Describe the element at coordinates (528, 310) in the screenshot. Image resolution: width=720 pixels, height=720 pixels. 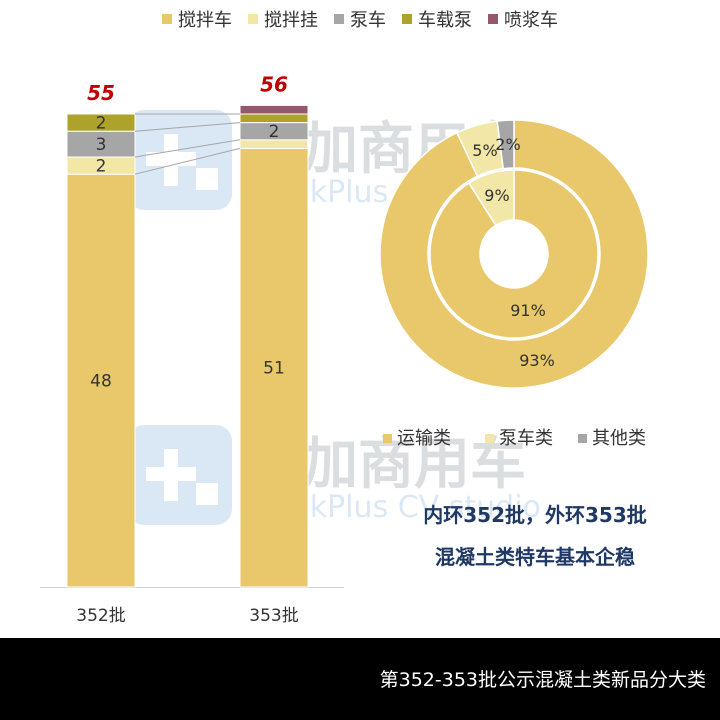
I see `donut-value-label: 91%` at that location.